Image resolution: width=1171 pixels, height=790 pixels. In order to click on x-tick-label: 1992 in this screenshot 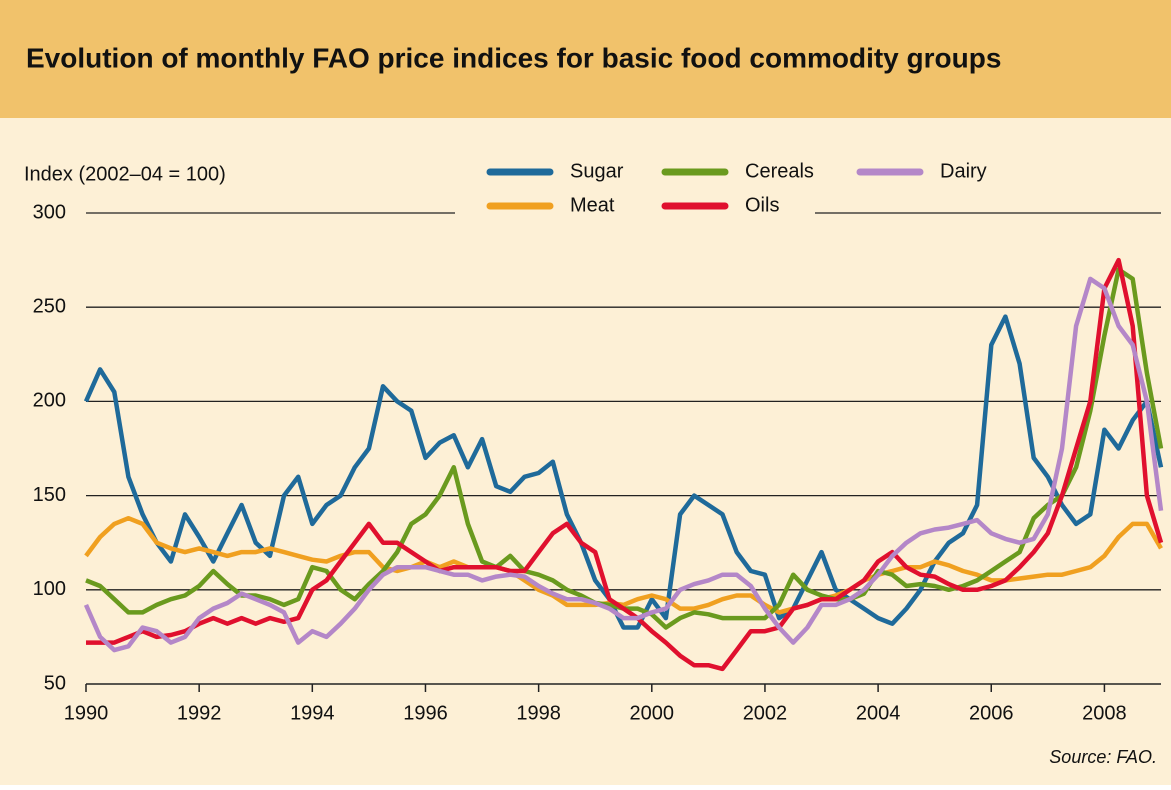, I will do `click(199, 713)`.